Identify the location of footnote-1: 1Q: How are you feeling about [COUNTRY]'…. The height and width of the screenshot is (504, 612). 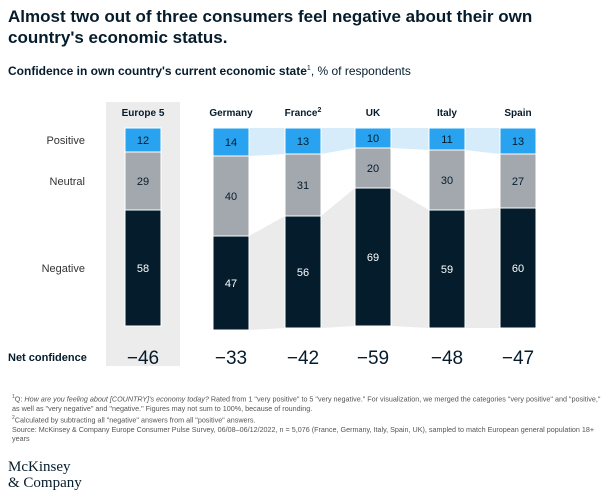
(308, 403).